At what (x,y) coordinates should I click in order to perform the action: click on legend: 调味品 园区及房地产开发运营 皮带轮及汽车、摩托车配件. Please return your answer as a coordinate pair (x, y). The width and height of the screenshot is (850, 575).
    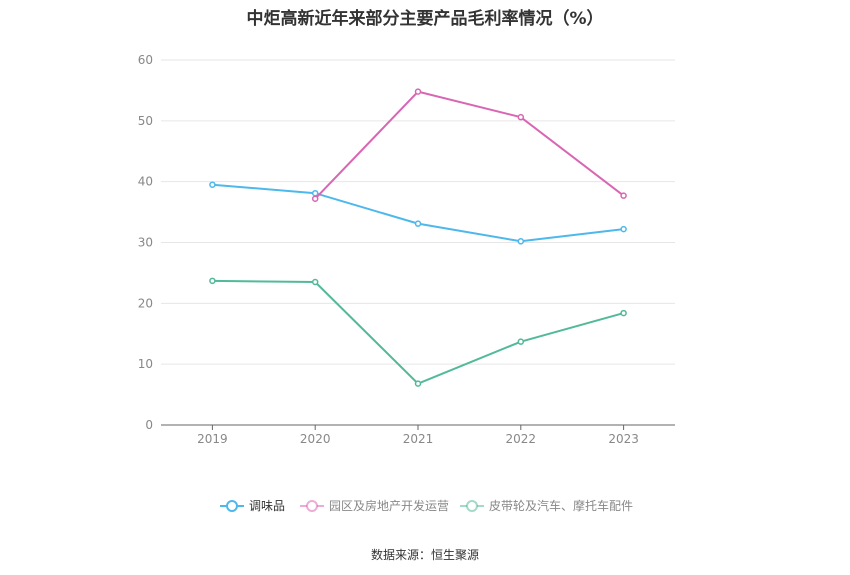
    Looking at the image, I should click on (426, 505).